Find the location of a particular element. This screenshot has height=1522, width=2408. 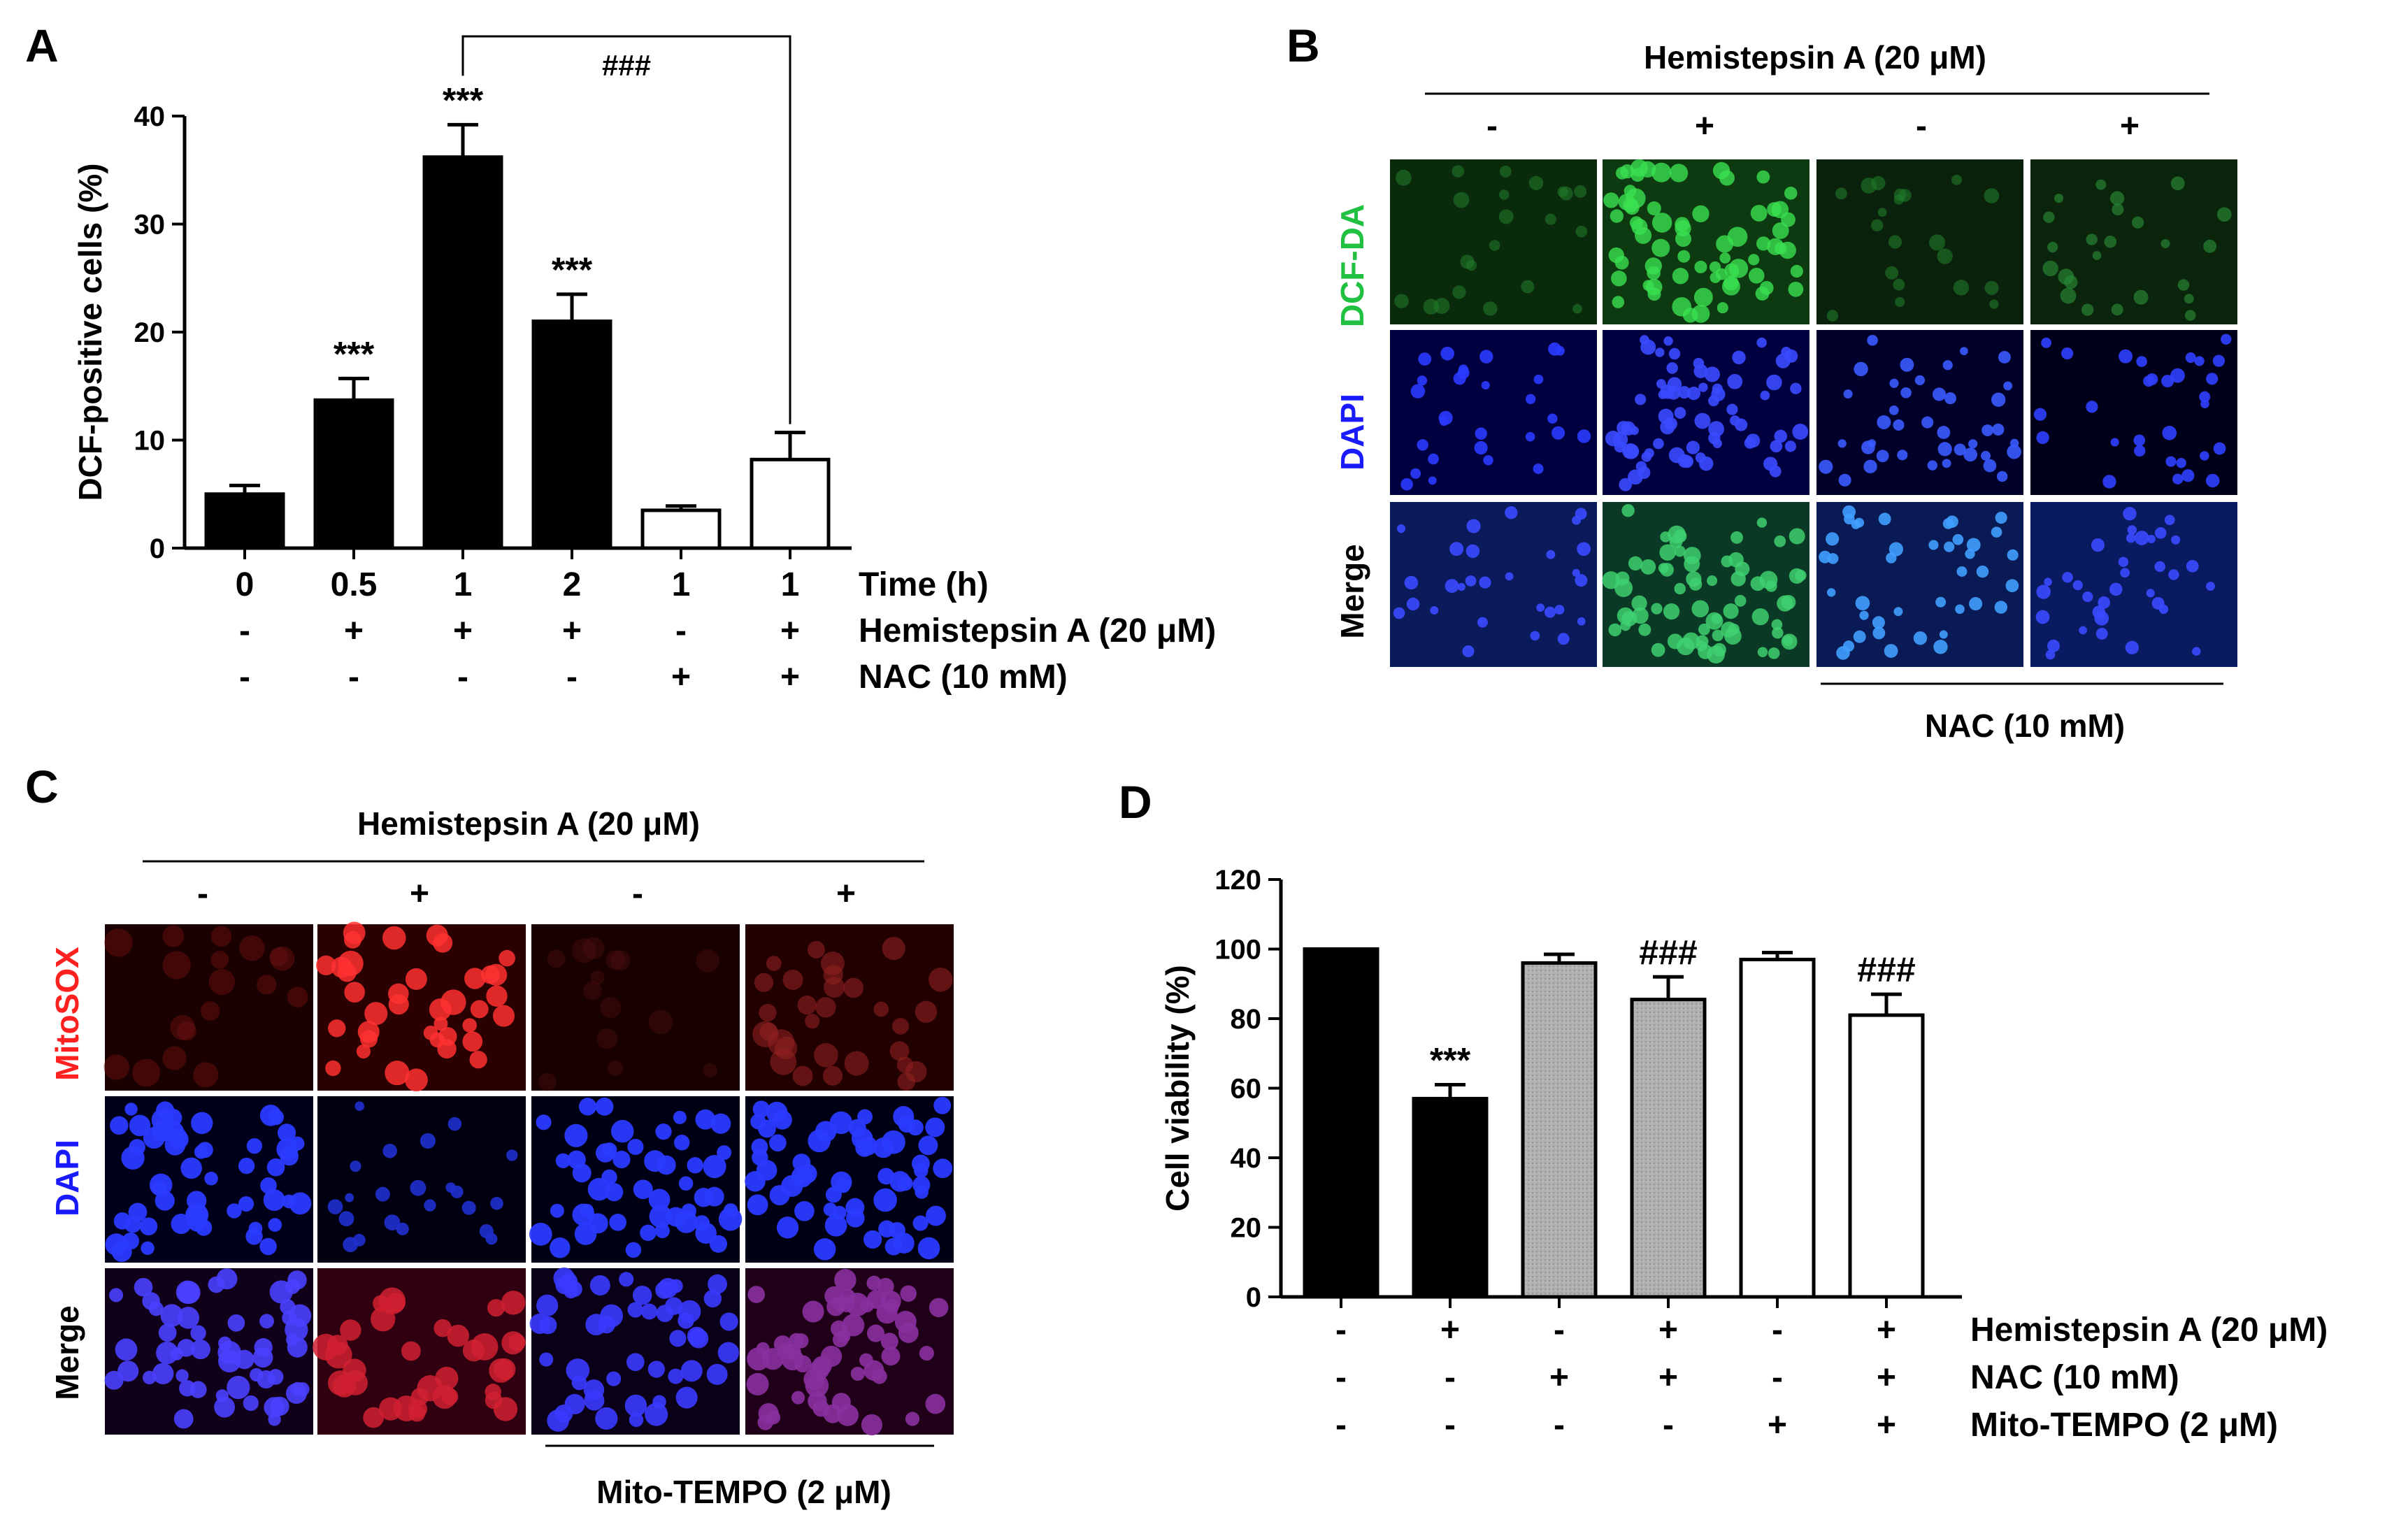

bar-group: *** is located at coordinates (572, 400).